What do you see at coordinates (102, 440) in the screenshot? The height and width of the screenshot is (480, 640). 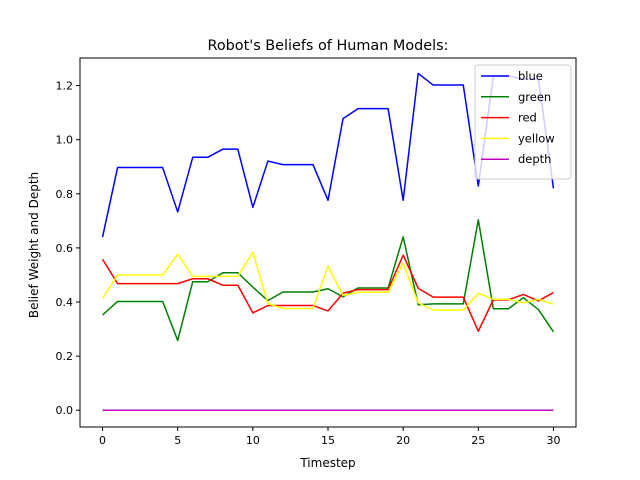 I see `x-tick-label: 0` at bounding box center [102, 440].